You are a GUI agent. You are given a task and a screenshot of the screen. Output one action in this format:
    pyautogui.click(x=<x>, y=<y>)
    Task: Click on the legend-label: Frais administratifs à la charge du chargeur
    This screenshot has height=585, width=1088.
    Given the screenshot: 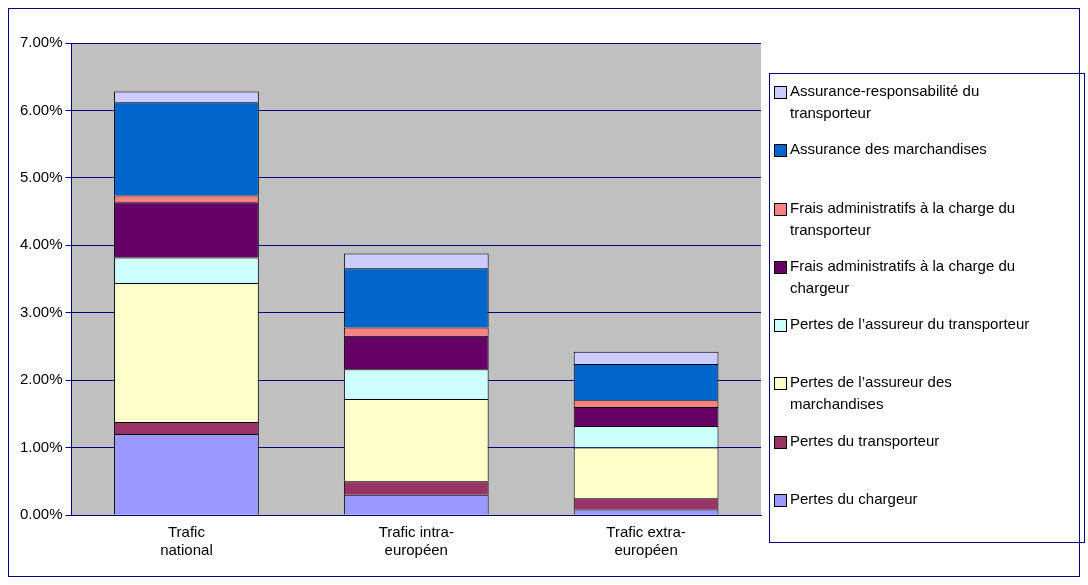 What is the action you would take?
    pyautogui.click(x=903, y=276)
    